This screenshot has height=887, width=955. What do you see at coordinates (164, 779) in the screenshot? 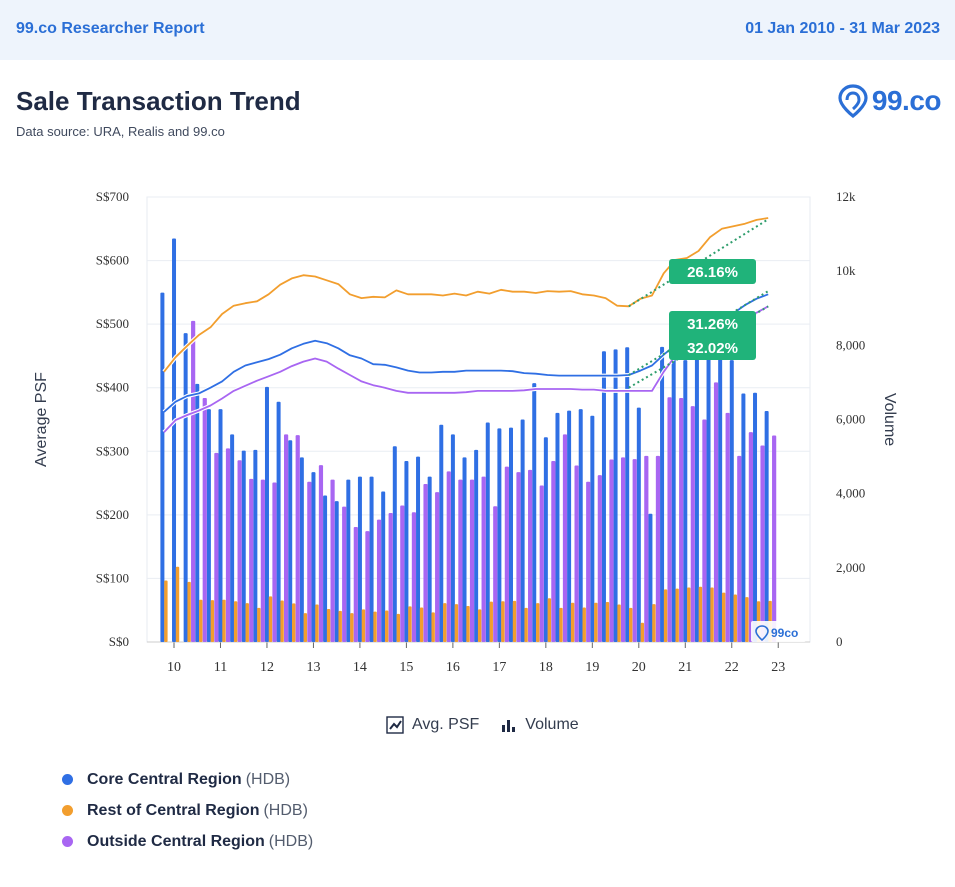
I see `legend-name: Core Central Region` at bounding box center [164, 779].